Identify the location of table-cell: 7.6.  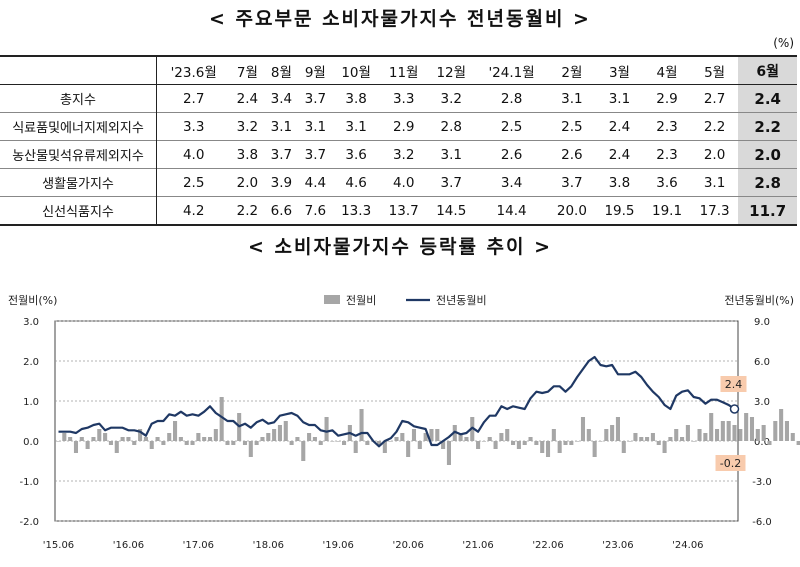
(315, 210).